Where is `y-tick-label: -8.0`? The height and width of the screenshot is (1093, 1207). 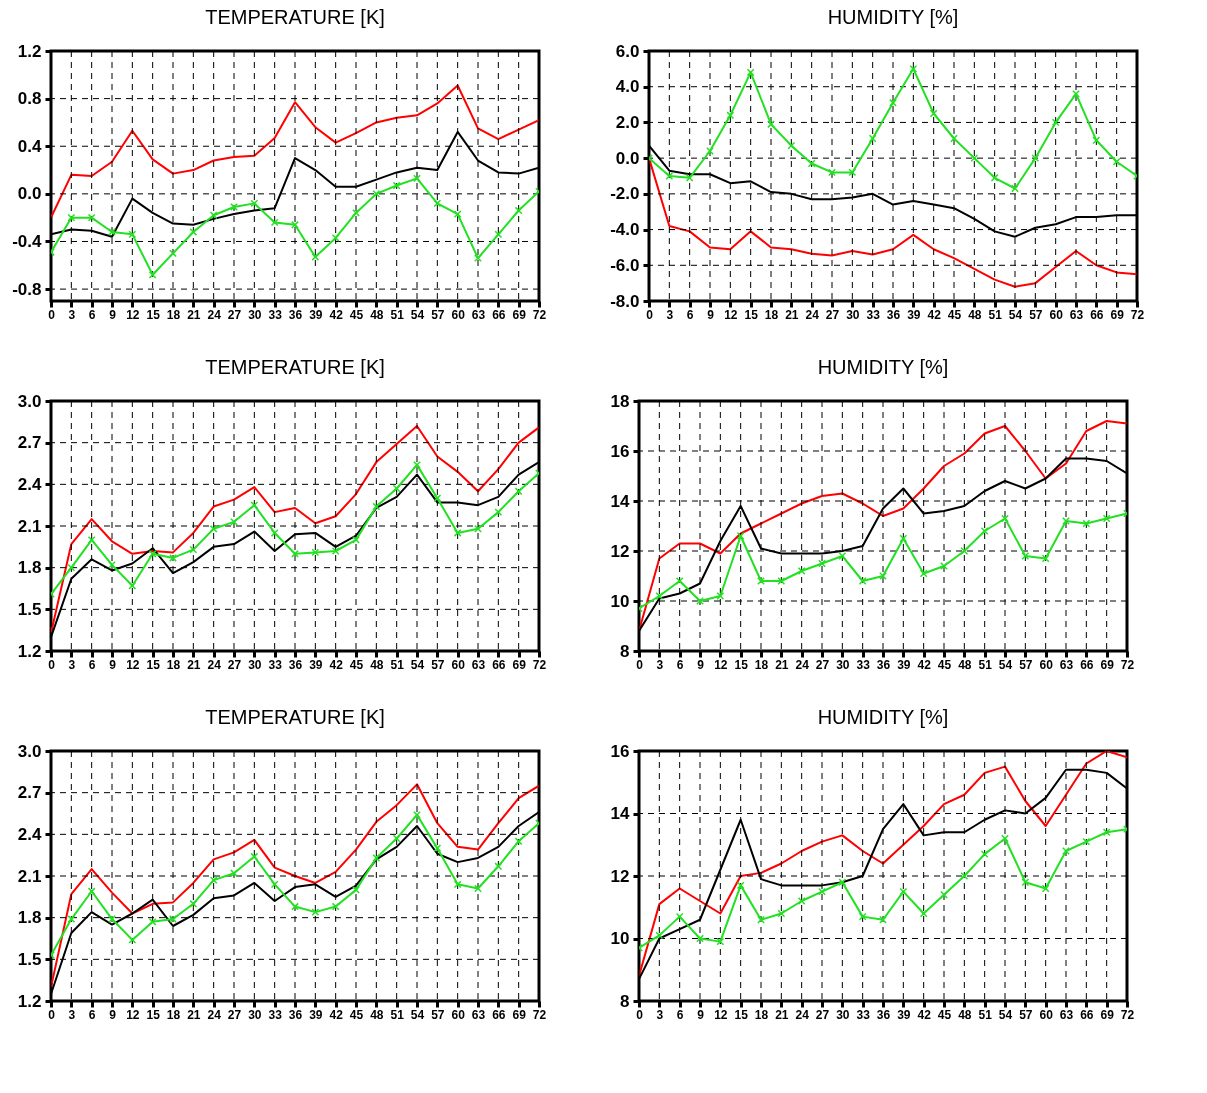
y-tick-label: -8.0 is located at coordinates (625, 301).